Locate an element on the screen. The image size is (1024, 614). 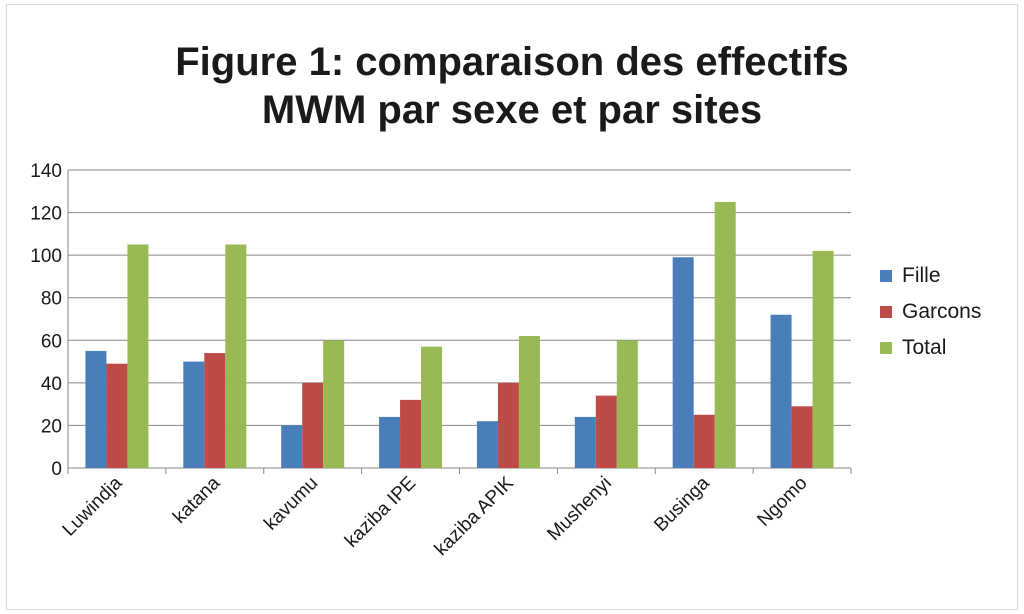
y-tick-label: 140 is located at coordinates (46, 171).